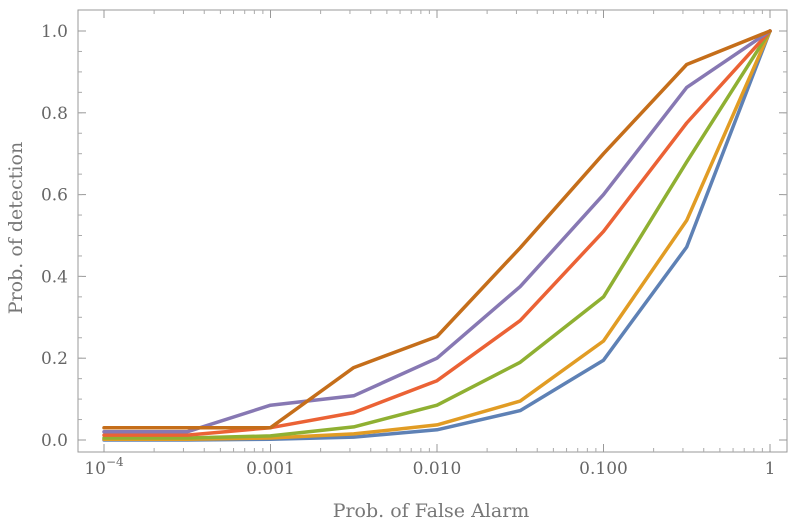 Image resolution: width=789 pixels, height=524 pixels. What do you see at coordinates (603, 469) in the screenshot?
I see `x-tick-label: 0.100` at bounding box center [603, 469].